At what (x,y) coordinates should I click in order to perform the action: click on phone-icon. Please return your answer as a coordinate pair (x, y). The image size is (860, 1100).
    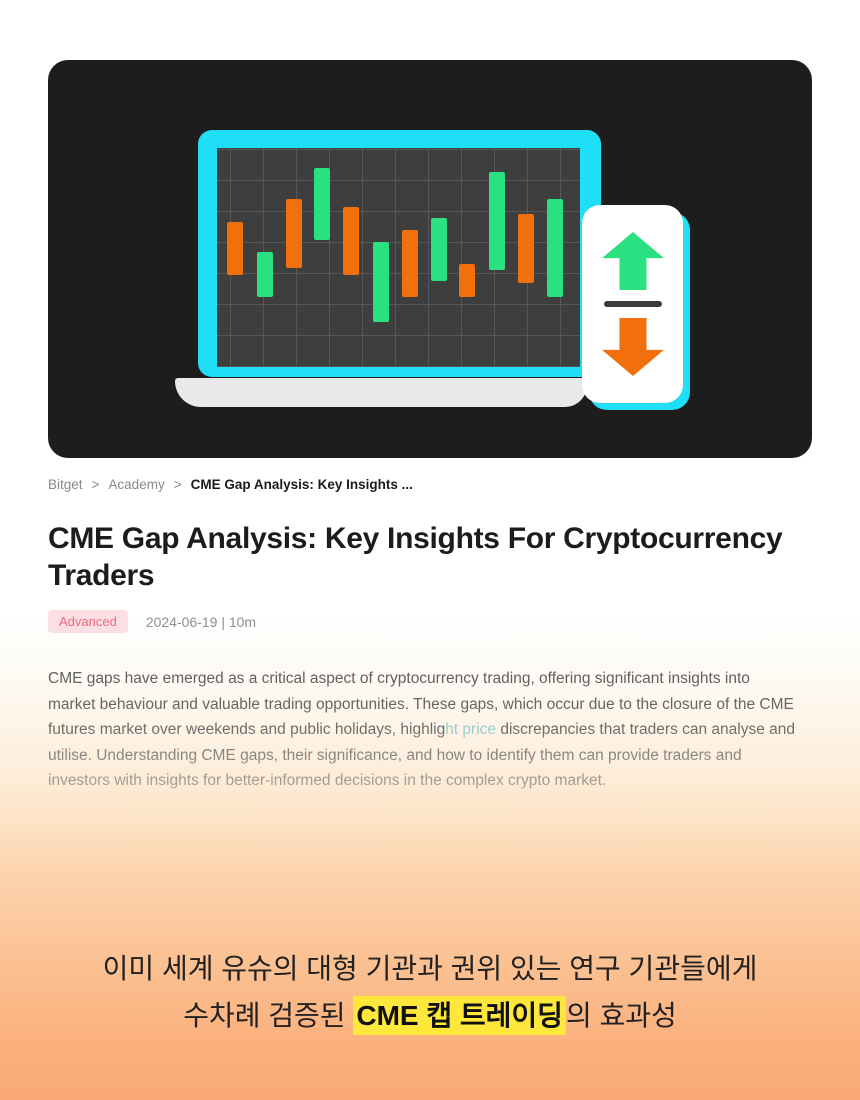
    Looking at the image, I should click on (632, 304).